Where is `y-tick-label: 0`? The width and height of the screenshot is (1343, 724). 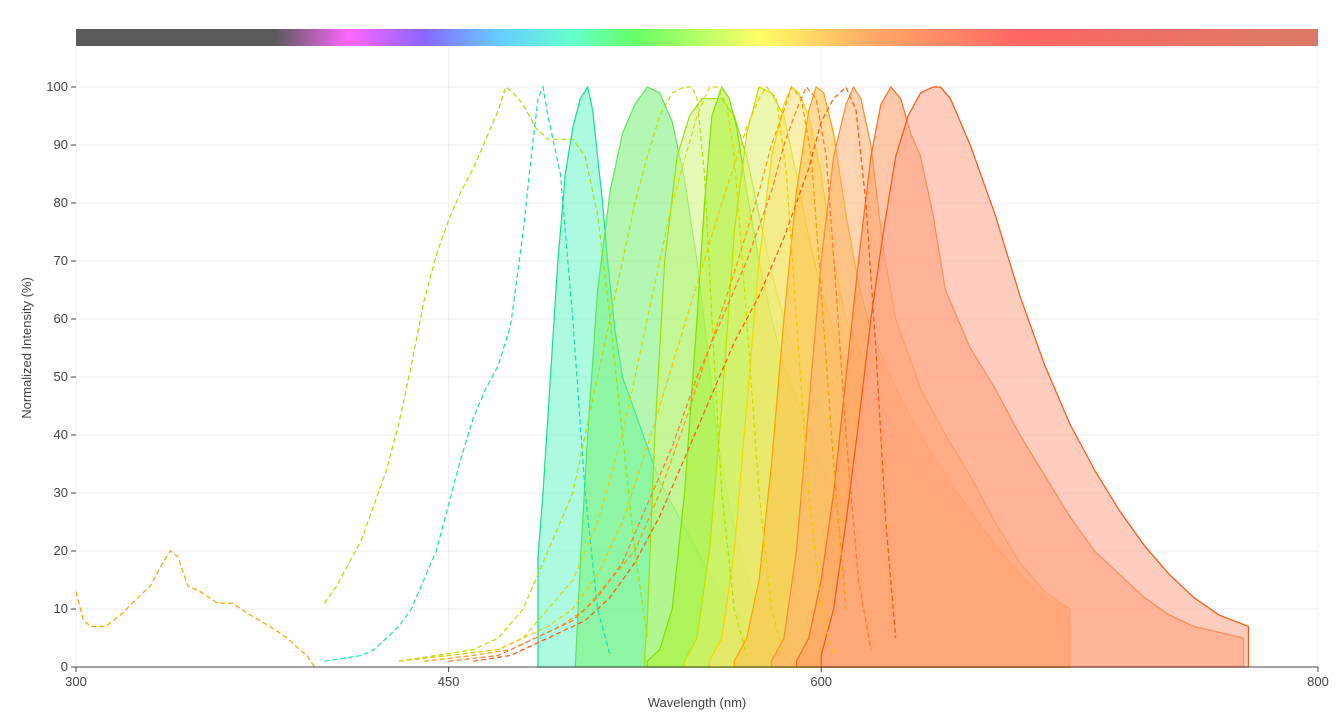
y-tick-label: 0 is located at coordinates (64, 666).